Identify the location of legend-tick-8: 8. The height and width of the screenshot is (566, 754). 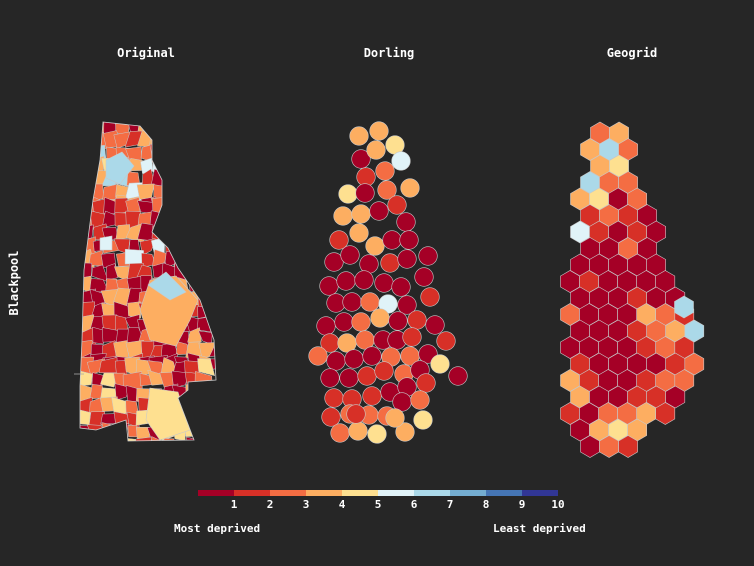
(486, 504).